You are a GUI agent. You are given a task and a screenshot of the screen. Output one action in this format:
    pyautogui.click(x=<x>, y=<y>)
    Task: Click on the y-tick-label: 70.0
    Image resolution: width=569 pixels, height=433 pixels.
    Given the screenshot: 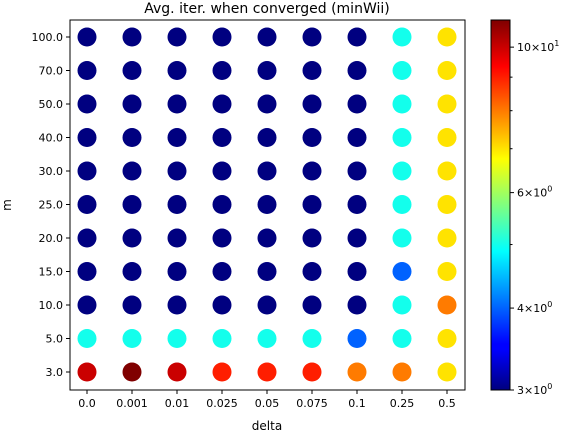 What is the action you would take?
    pyautogui.click(x=51, y=71)
    